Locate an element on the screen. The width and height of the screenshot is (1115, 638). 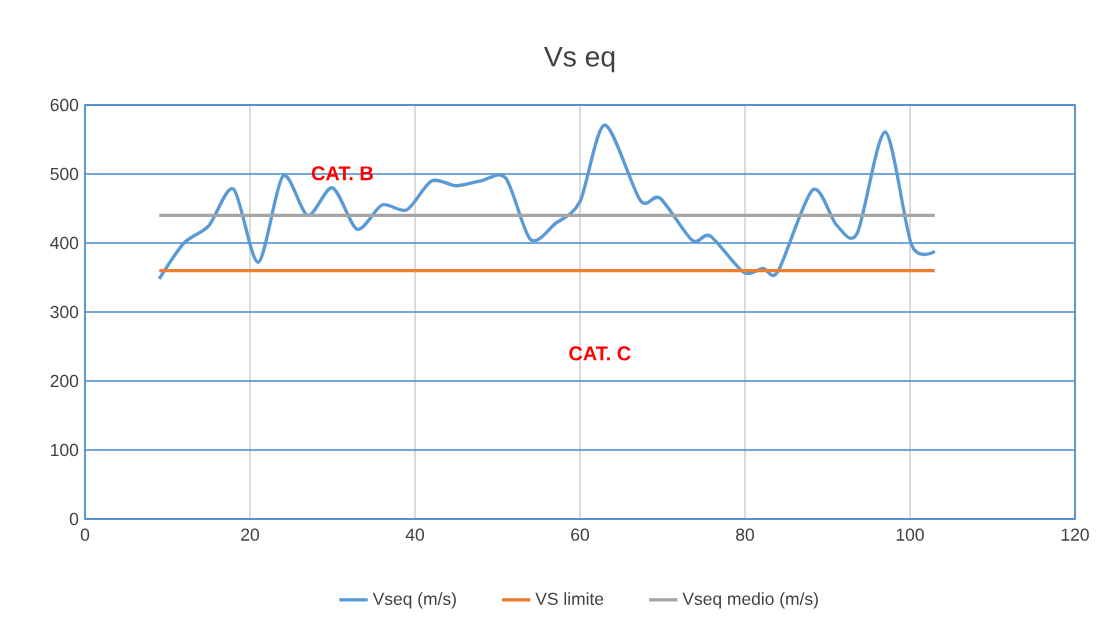
x-tick-label: 0 is located at coordinates (85, 534).